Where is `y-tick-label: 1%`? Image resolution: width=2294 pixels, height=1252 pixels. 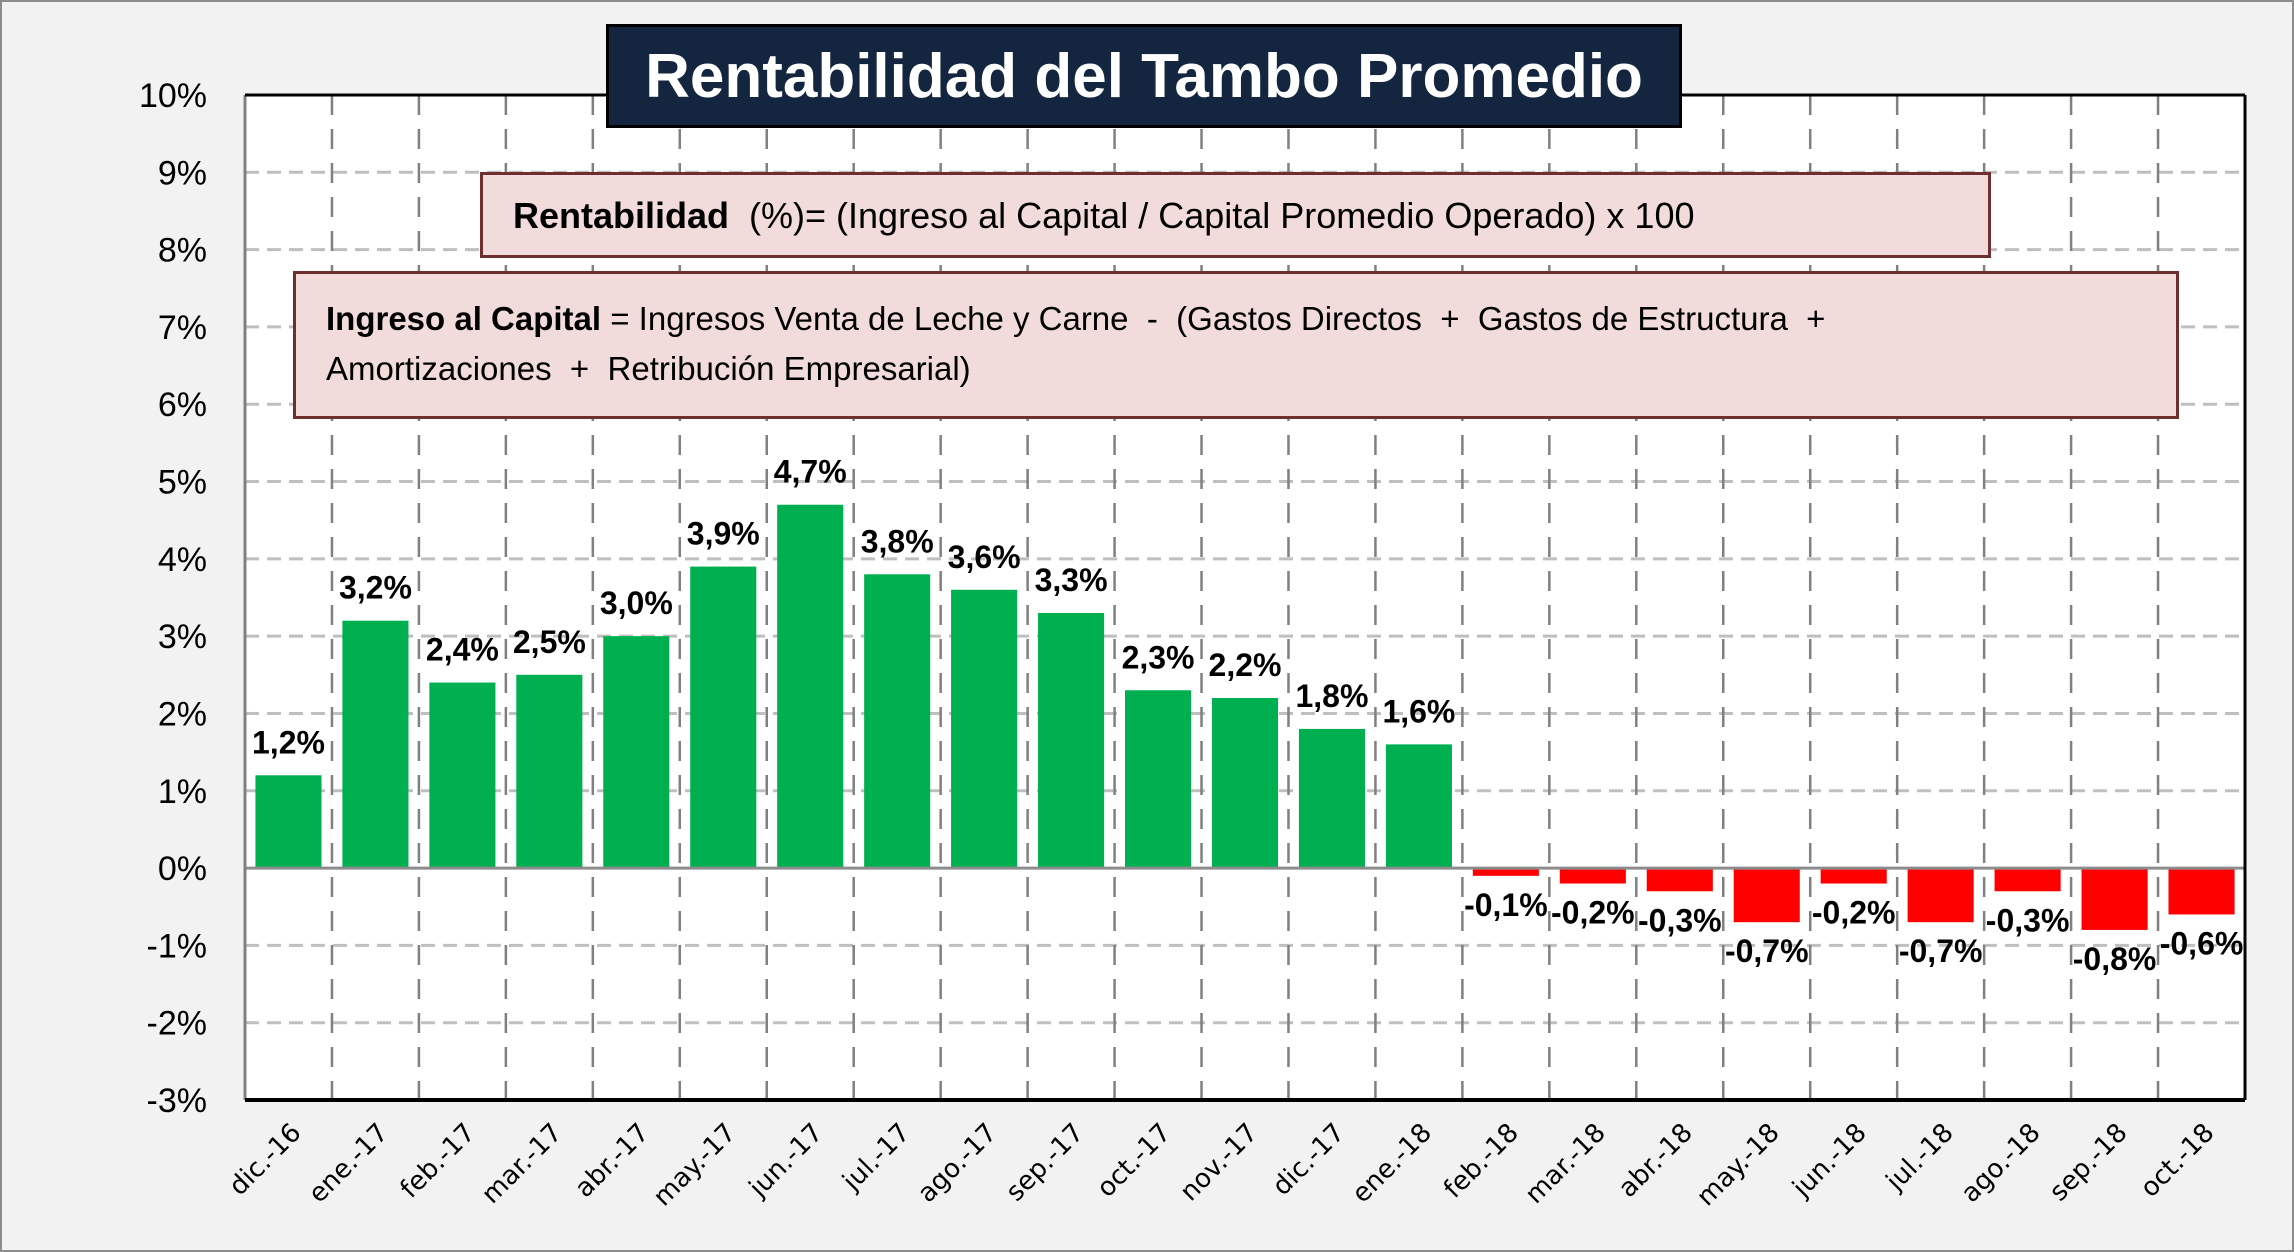 y-tick-label: 1% is located at coordinates (182, 792).